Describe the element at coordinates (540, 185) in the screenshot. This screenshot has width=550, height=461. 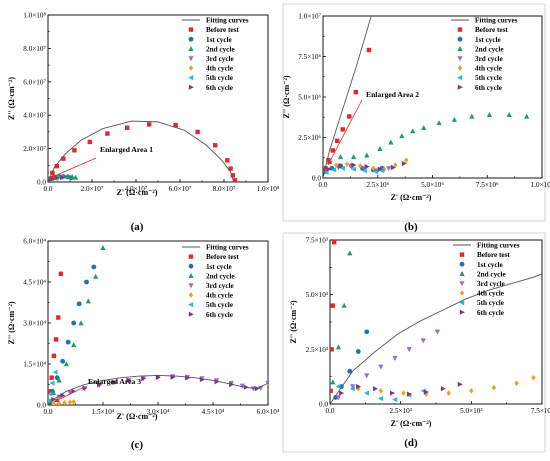
I see `x-tick-label: 1.0×10⁷` at that location.